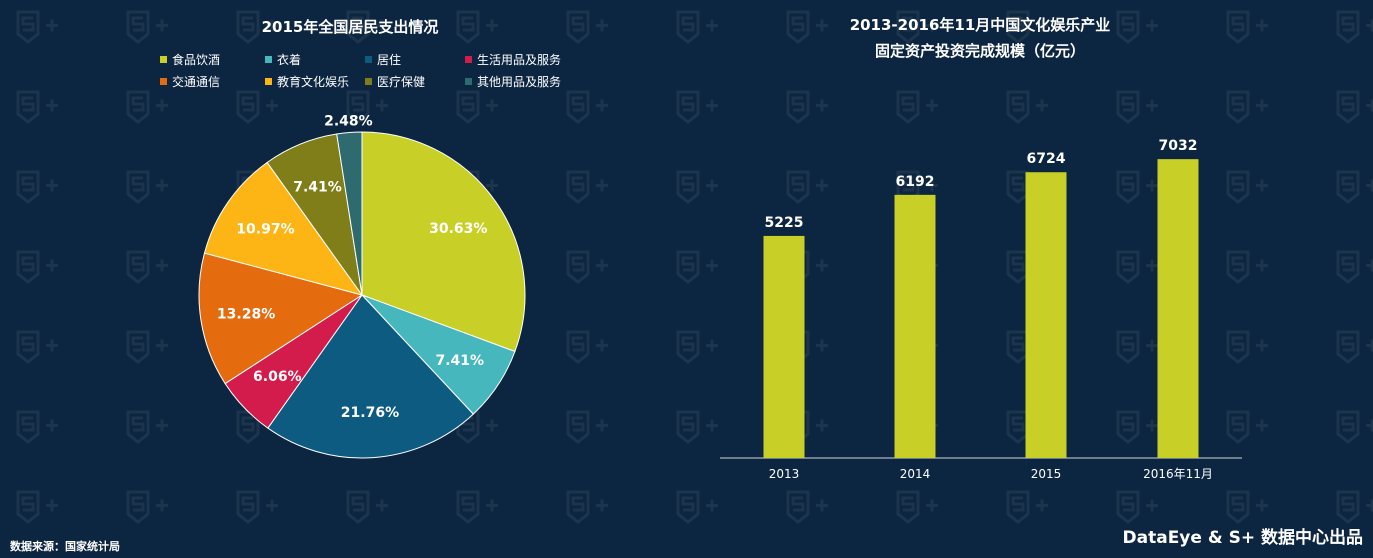 The image size is (1373, 558). What do you see at coordinates (1242, 538) in the screenshot?
I see `credit-note: DataEye & S+ 数据中心出品` at bounding box center [1242, 538].